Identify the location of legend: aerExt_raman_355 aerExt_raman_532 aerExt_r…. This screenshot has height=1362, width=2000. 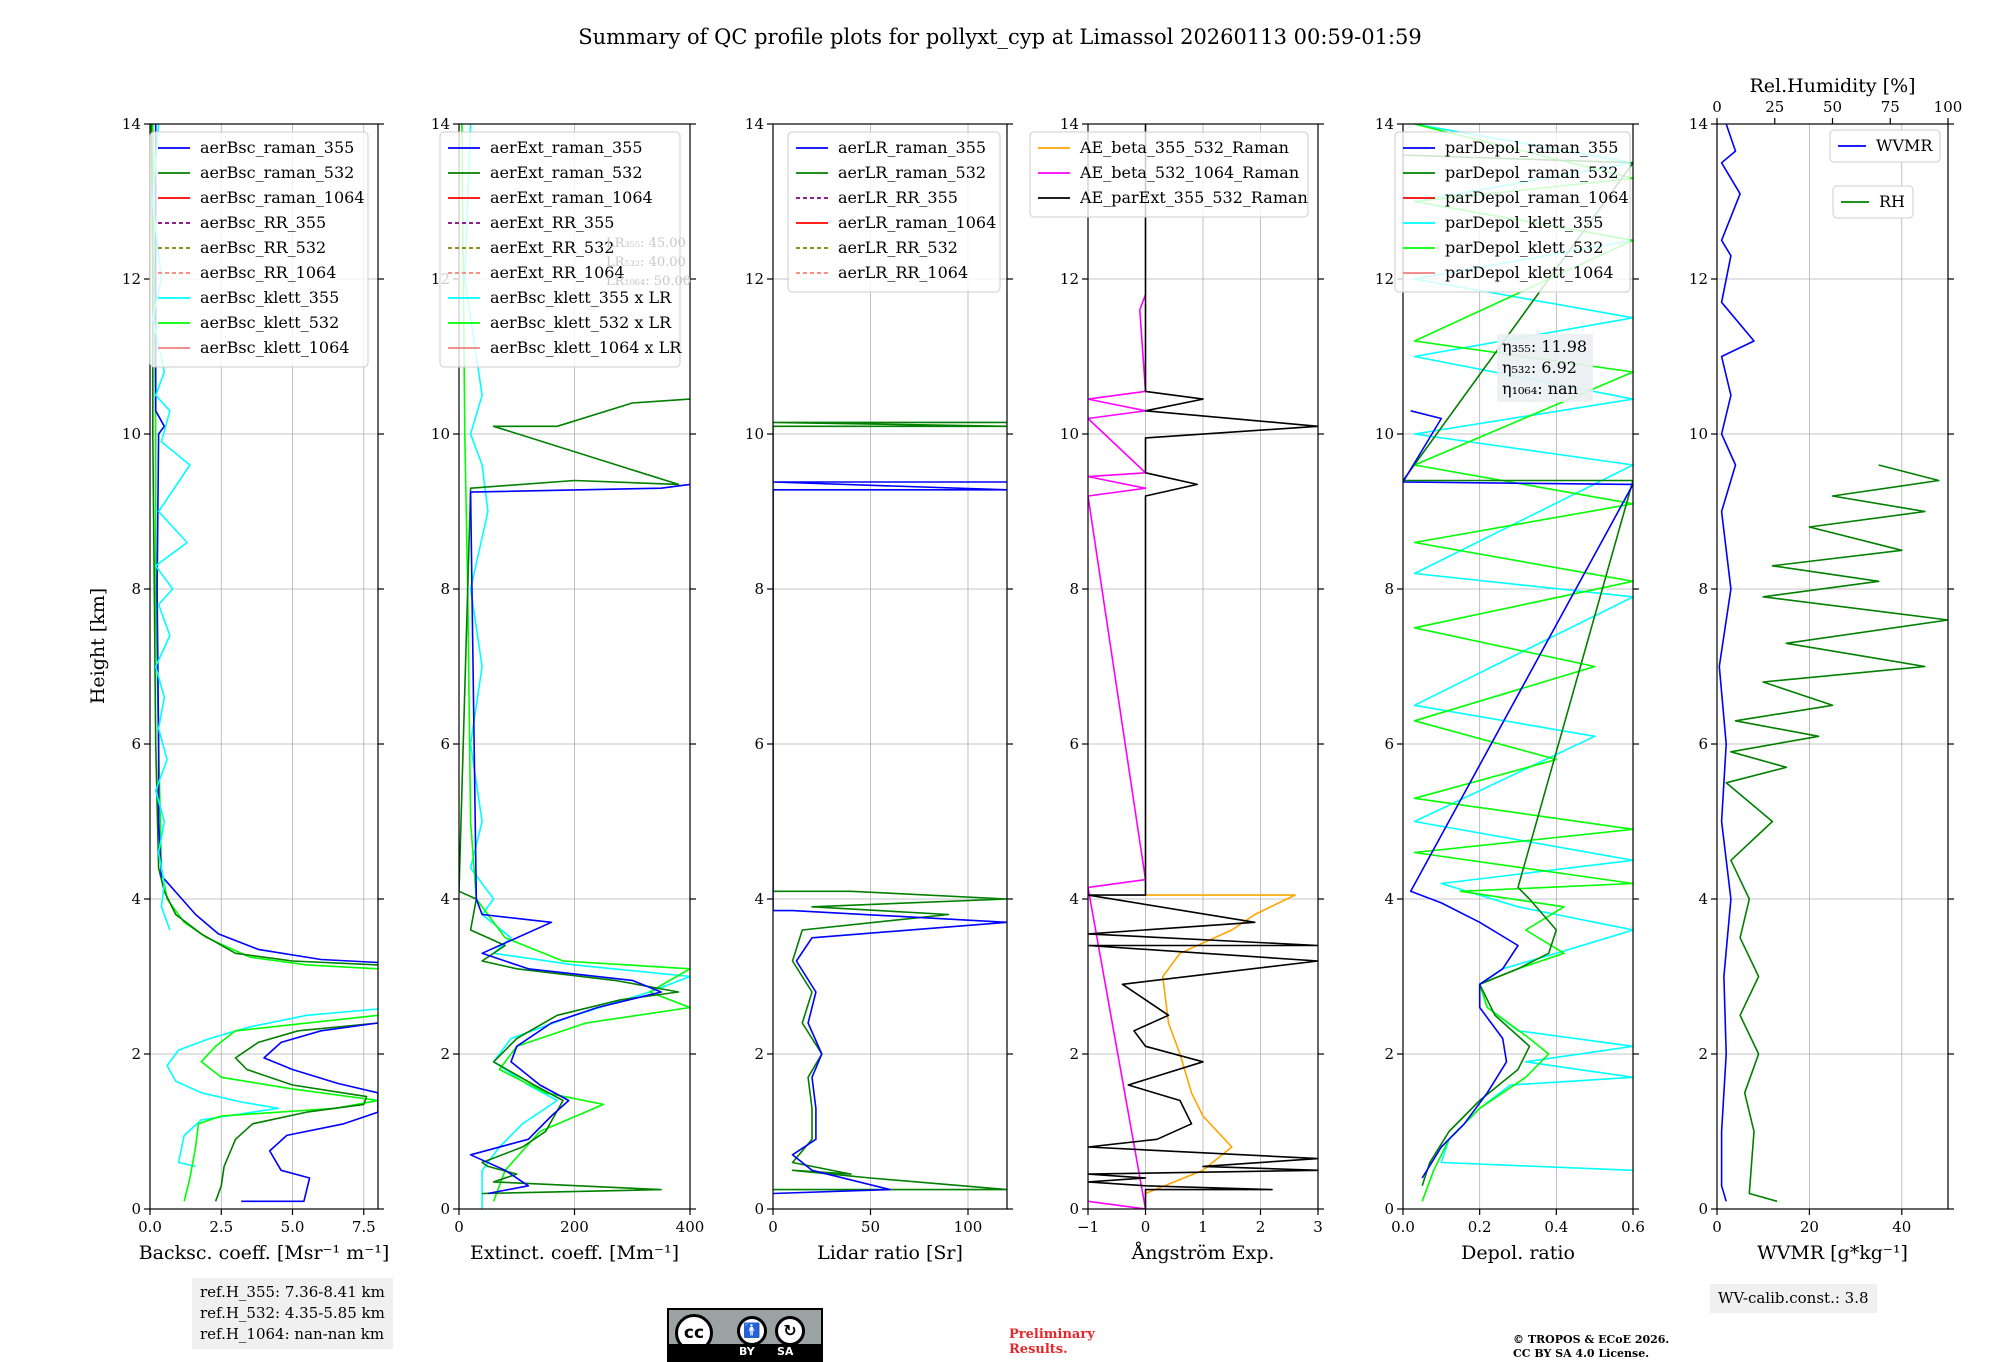
(560, 249).